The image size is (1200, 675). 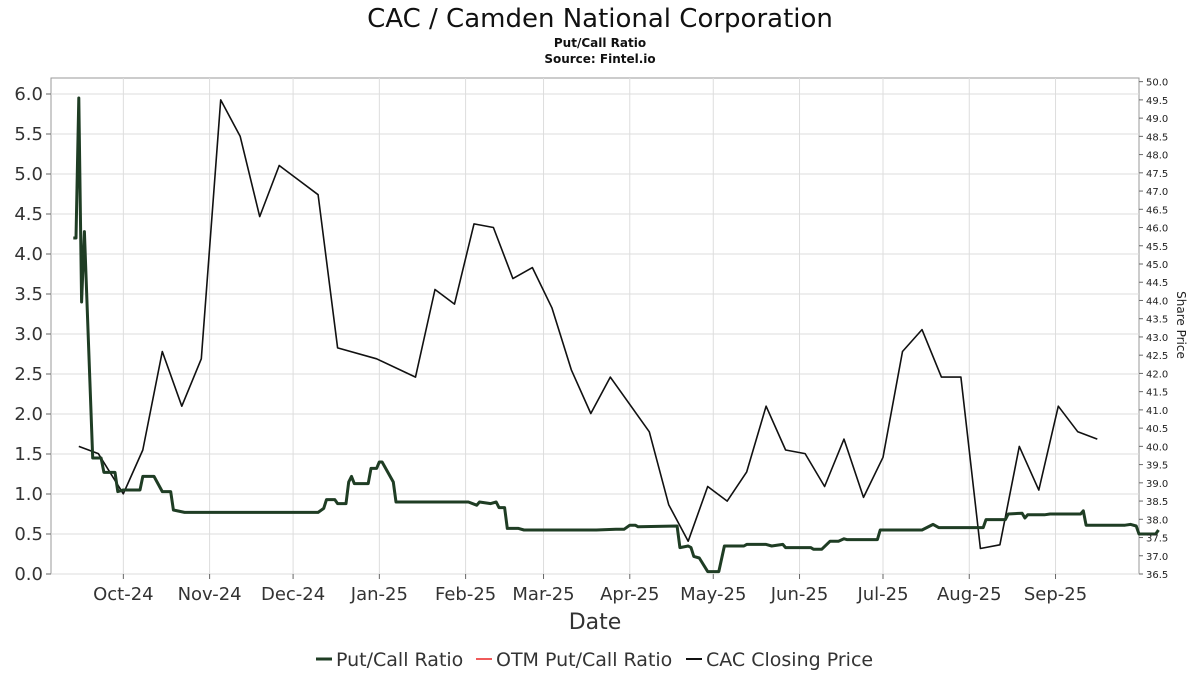 I want to click on left-y-tick-label: 3.0, so click(x=28, y=334).